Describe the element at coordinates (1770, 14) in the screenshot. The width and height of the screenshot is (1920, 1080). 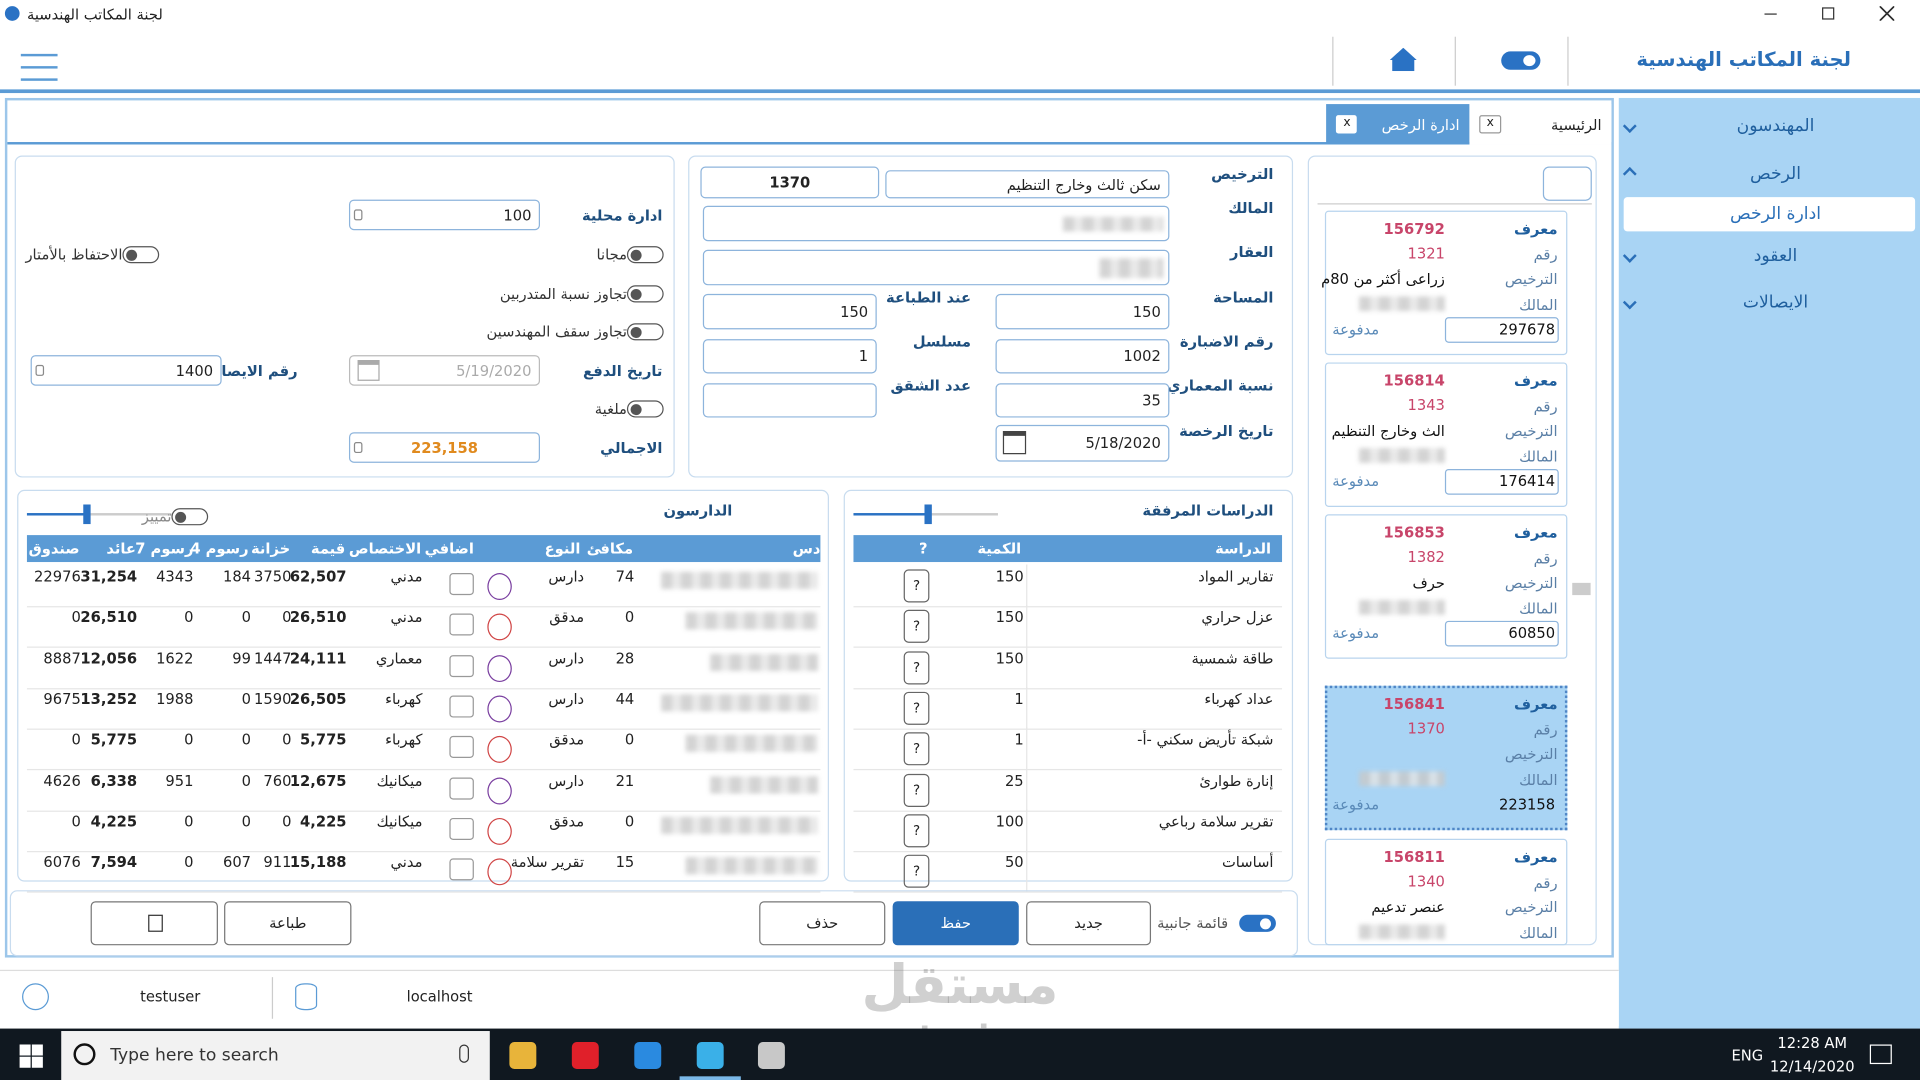
I see `minimize` at that location.